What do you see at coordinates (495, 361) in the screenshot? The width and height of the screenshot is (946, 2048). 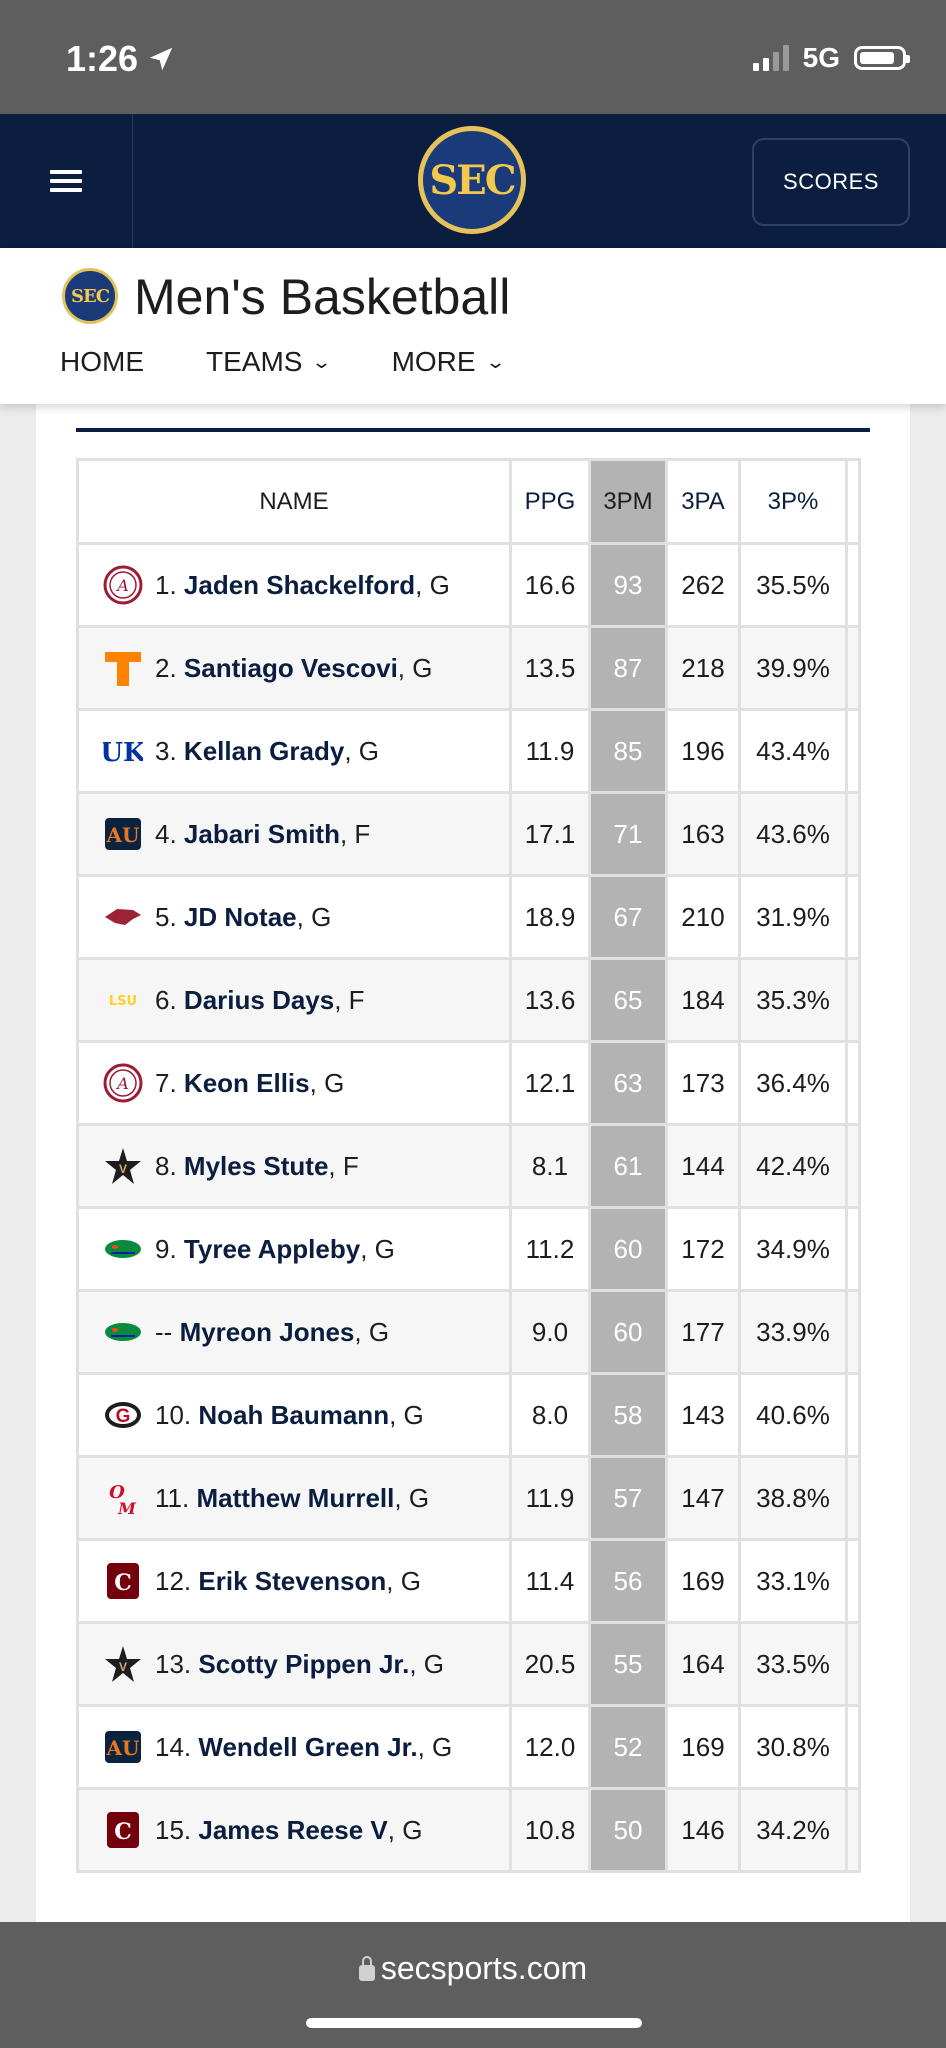 I see `chevron-down-icon: ⌄` at bounding box center [495, 361].